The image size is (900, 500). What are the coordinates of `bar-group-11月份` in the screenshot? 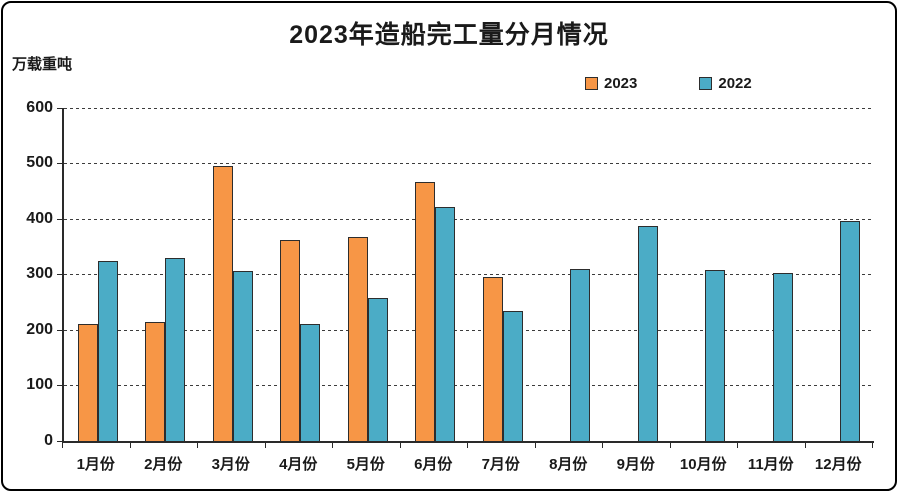 It's located at (773, 274).